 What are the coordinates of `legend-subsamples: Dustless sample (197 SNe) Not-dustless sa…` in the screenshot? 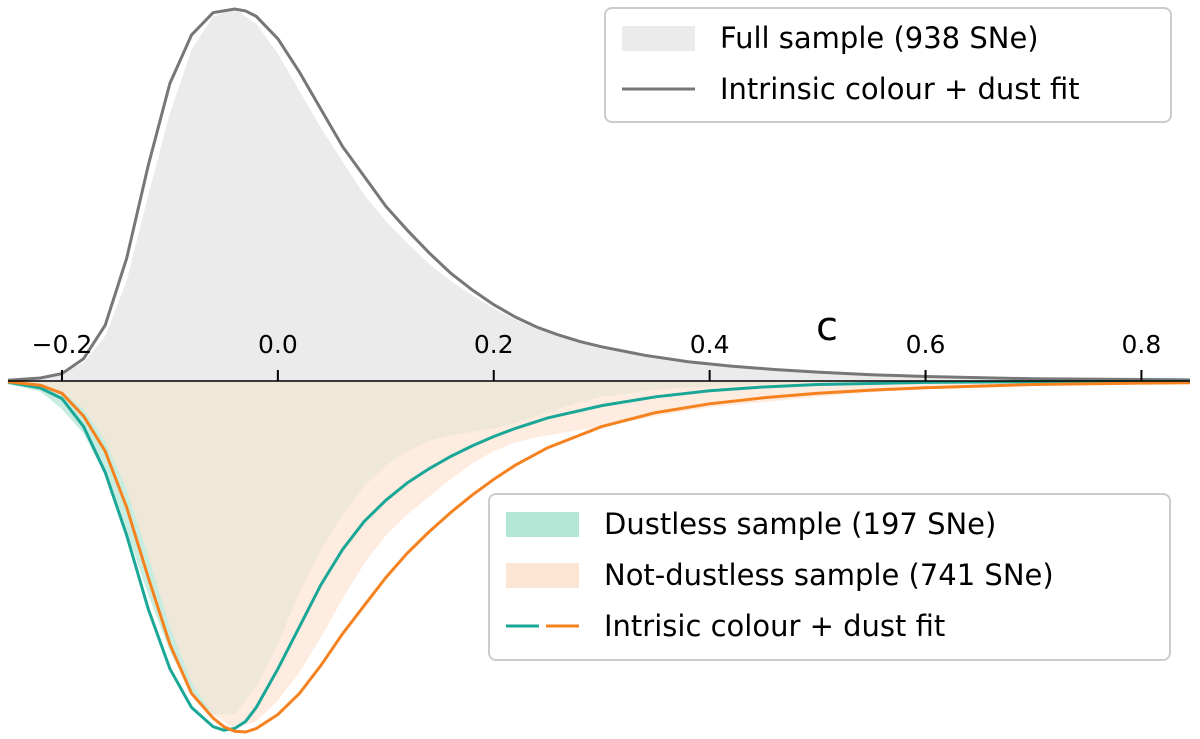 It's located at (829, 577).